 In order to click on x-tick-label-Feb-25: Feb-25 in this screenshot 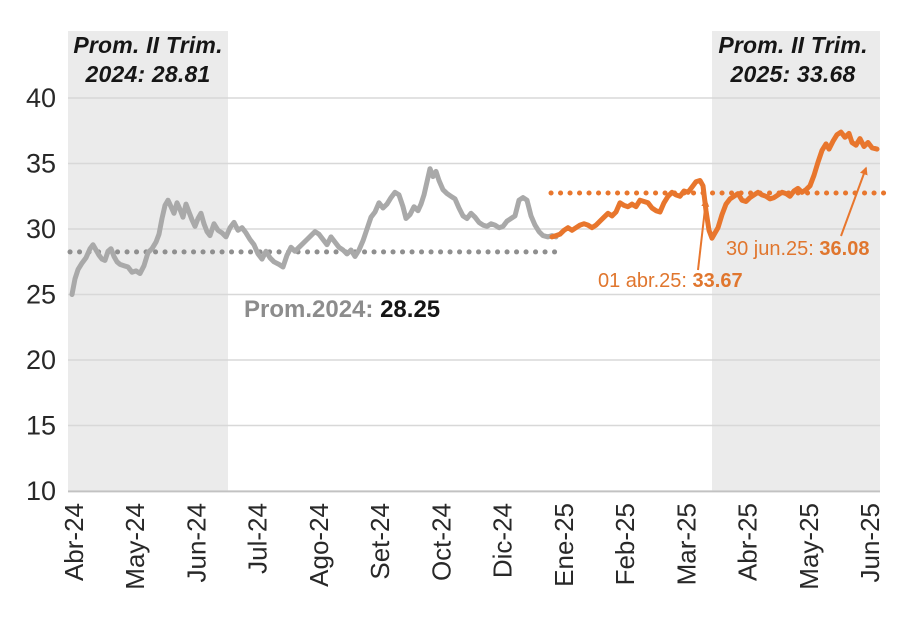, I will do `click(625, 544)`.